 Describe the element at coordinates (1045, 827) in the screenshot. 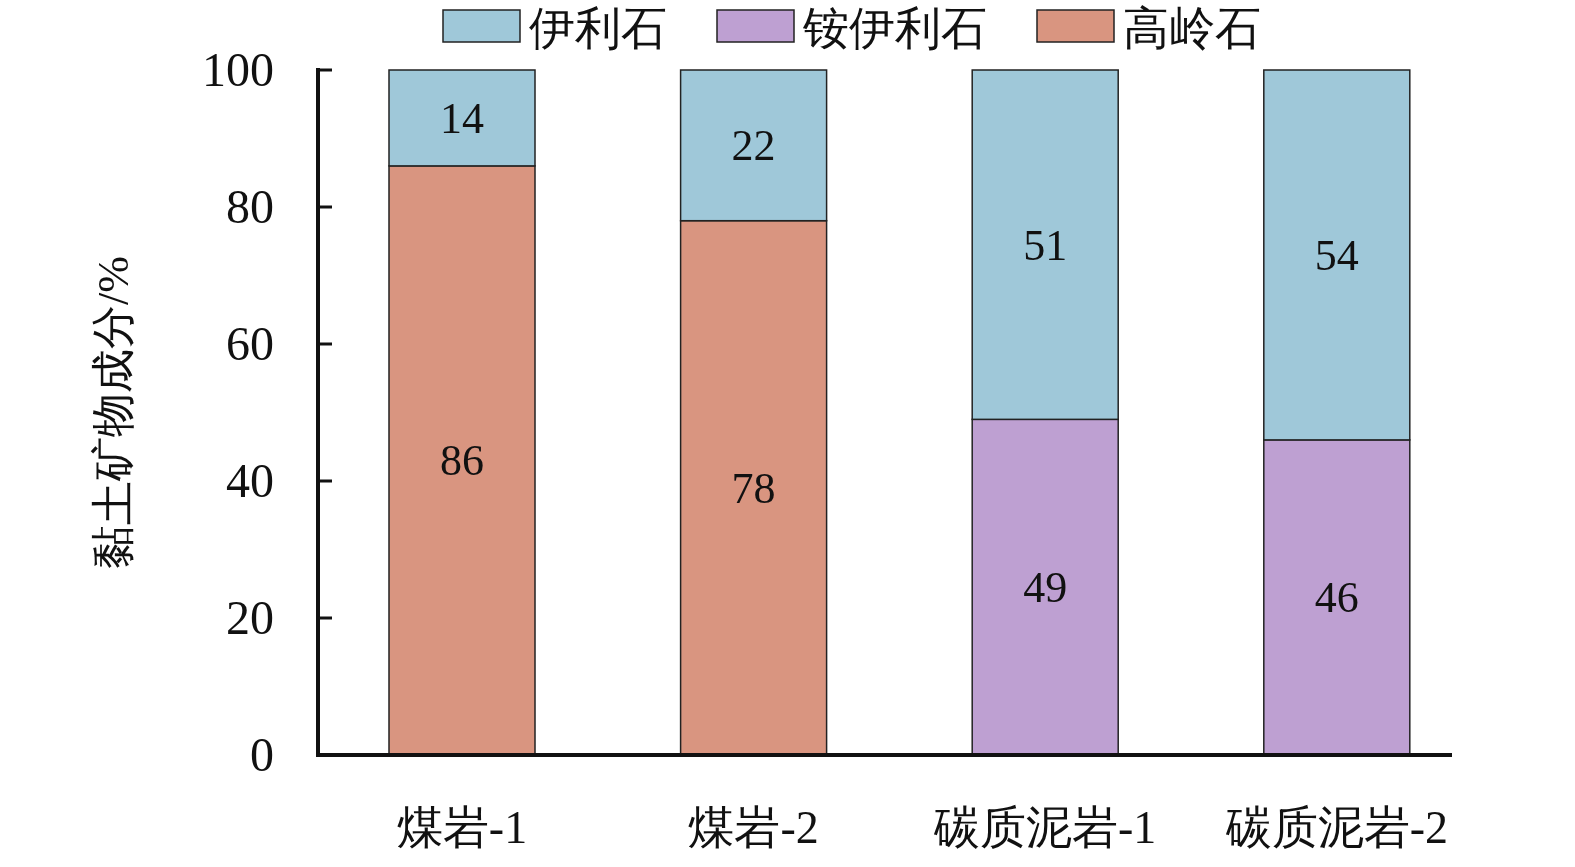

I see `x-tick-label: 碳质泥岩-1` at that location.